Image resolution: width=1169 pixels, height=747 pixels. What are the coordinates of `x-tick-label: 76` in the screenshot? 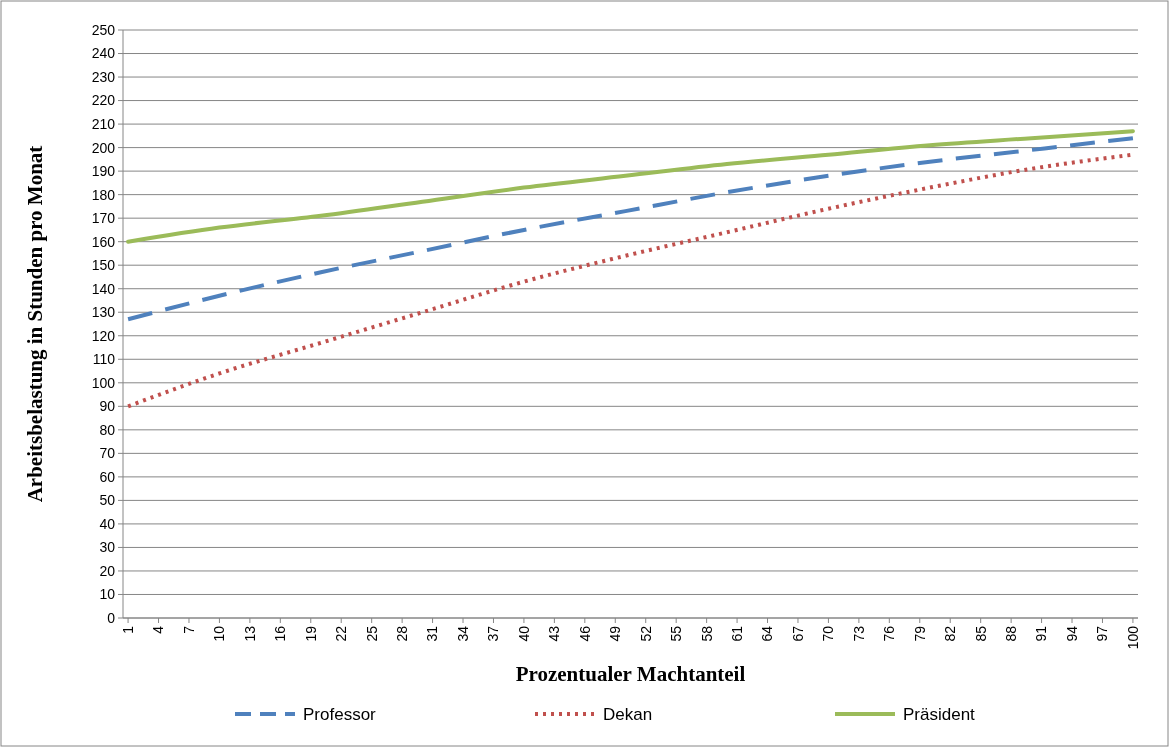 It's located at (889, 633).